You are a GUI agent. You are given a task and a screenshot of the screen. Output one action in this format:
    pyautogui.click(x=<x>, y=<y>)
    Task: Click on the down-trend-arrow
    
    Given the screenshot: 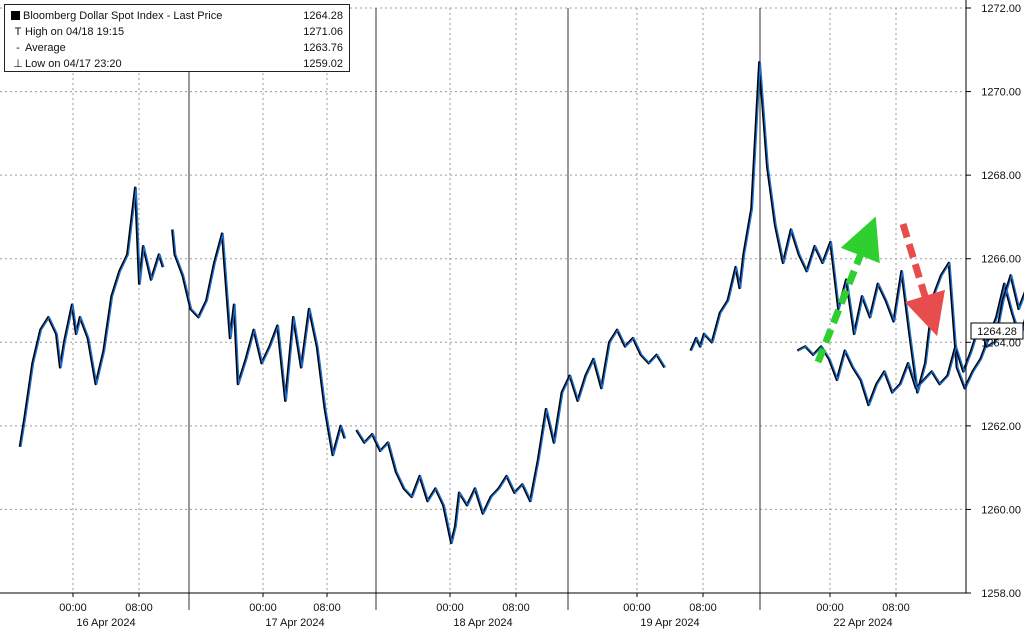 What is the action you would take?
    pyautogui.click(x=922, y=279)
    